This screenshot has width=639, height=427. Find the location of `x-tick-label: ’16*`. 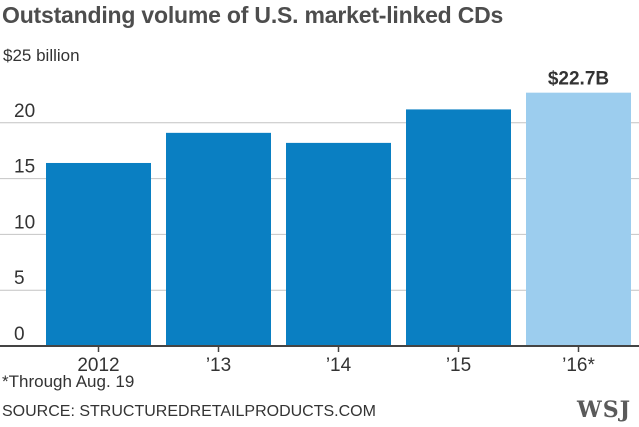

x-tick-label: ’16* is located at coordinates (578, 365).